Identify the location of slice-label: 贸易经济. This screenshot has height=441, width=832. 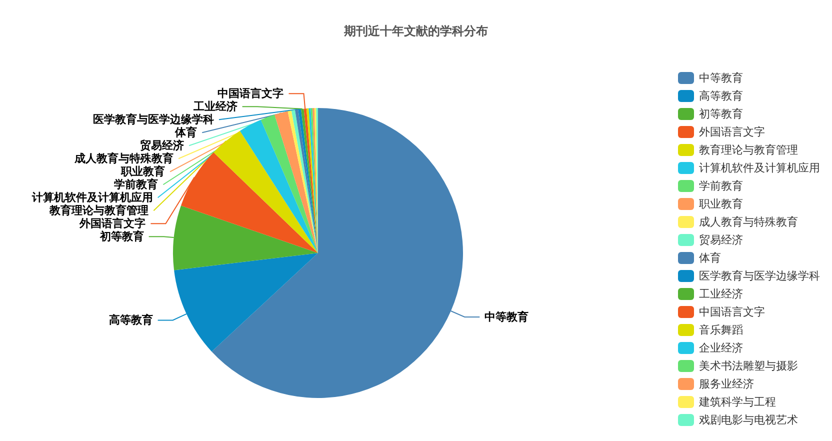
(162, 145).